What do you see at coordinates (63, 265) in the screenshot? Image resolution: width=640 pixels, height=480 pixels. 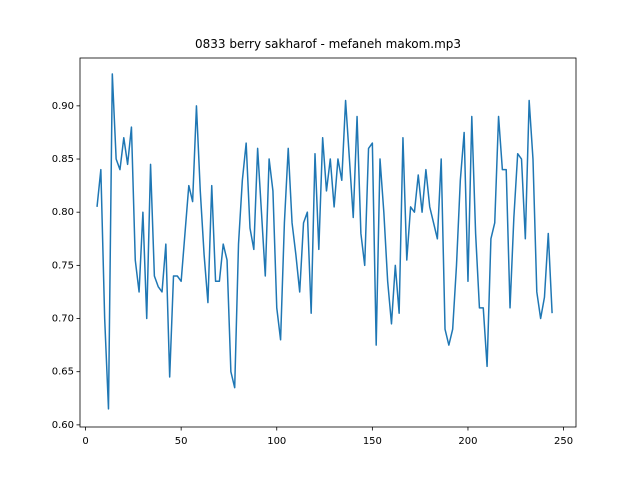 I see `y-tick-label: 0.75` at bounding box center [63, 265].